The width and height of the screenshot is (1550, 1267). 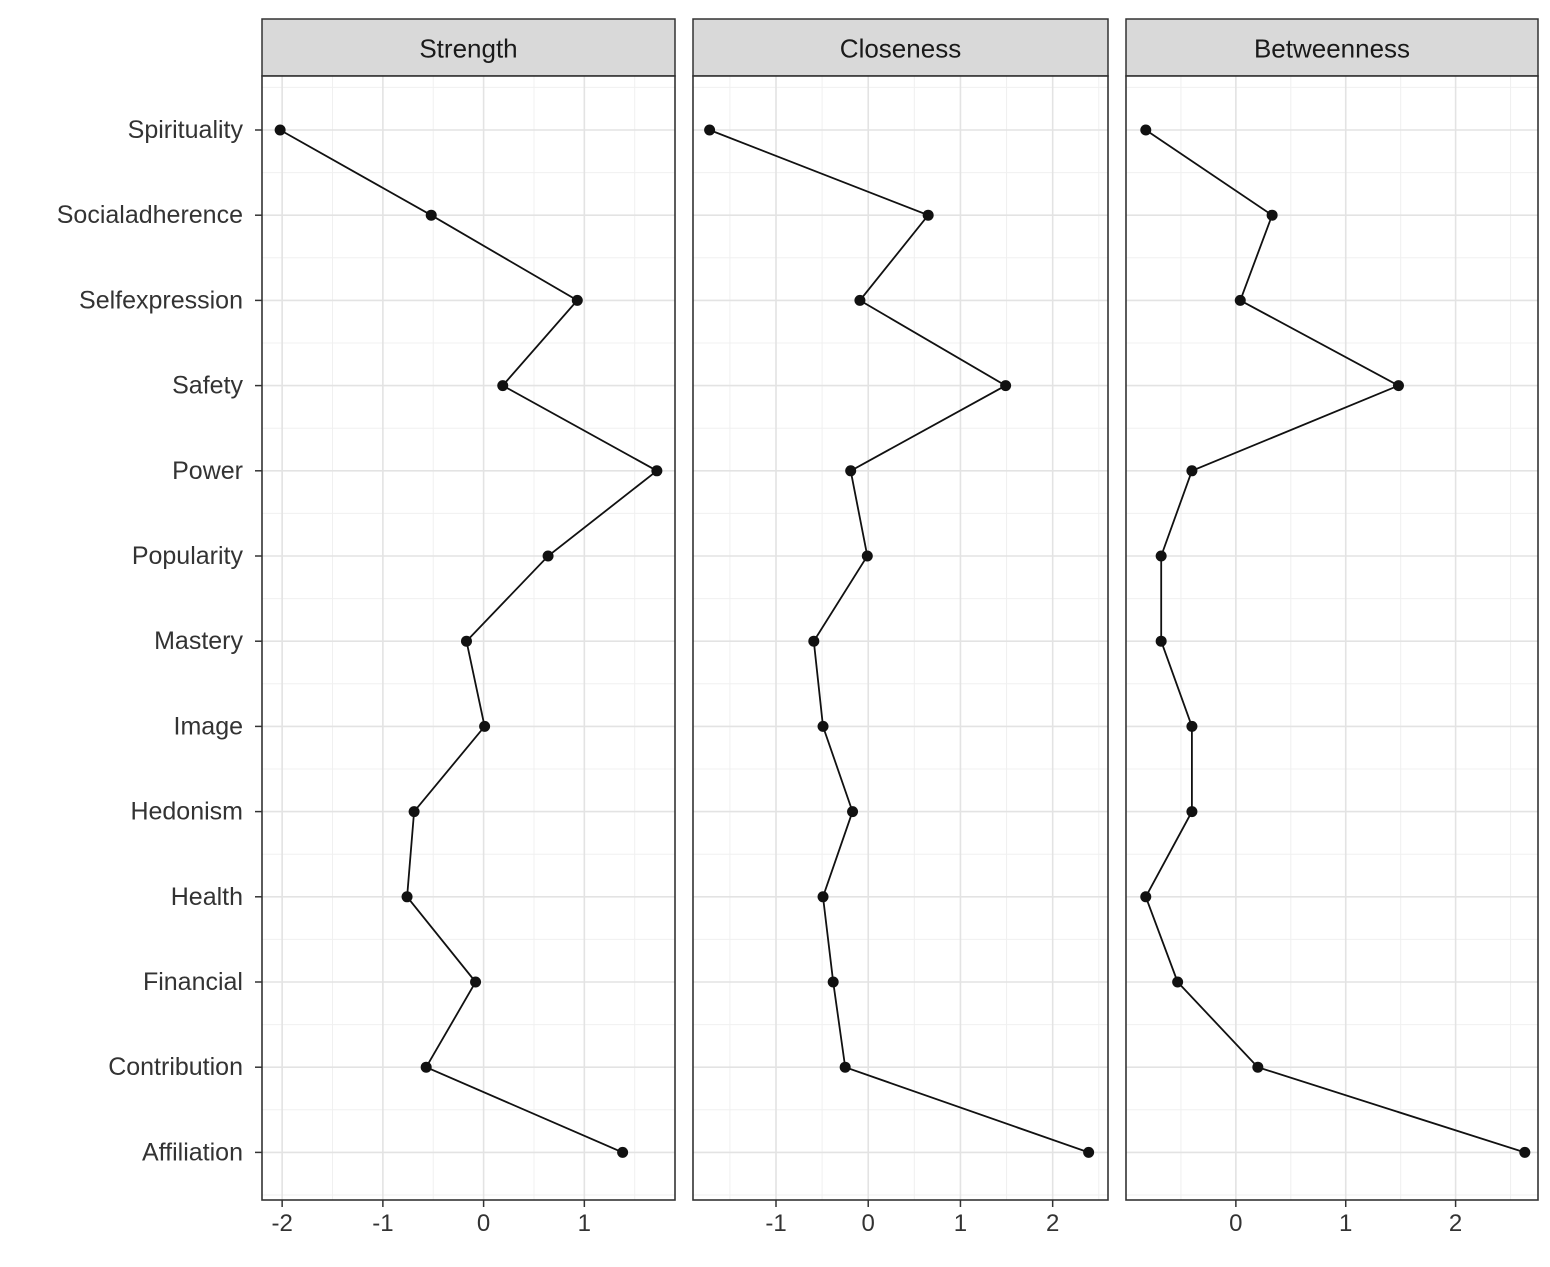 I want to click on y-tick-label: Hedonism, so click(x=186, y=812).